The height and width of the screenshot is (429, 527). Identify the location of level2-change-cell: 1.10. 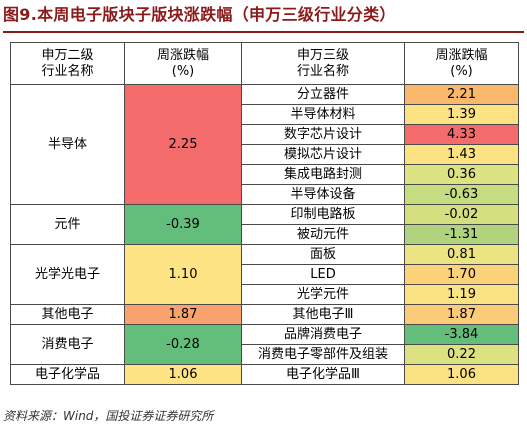
(183, 274).